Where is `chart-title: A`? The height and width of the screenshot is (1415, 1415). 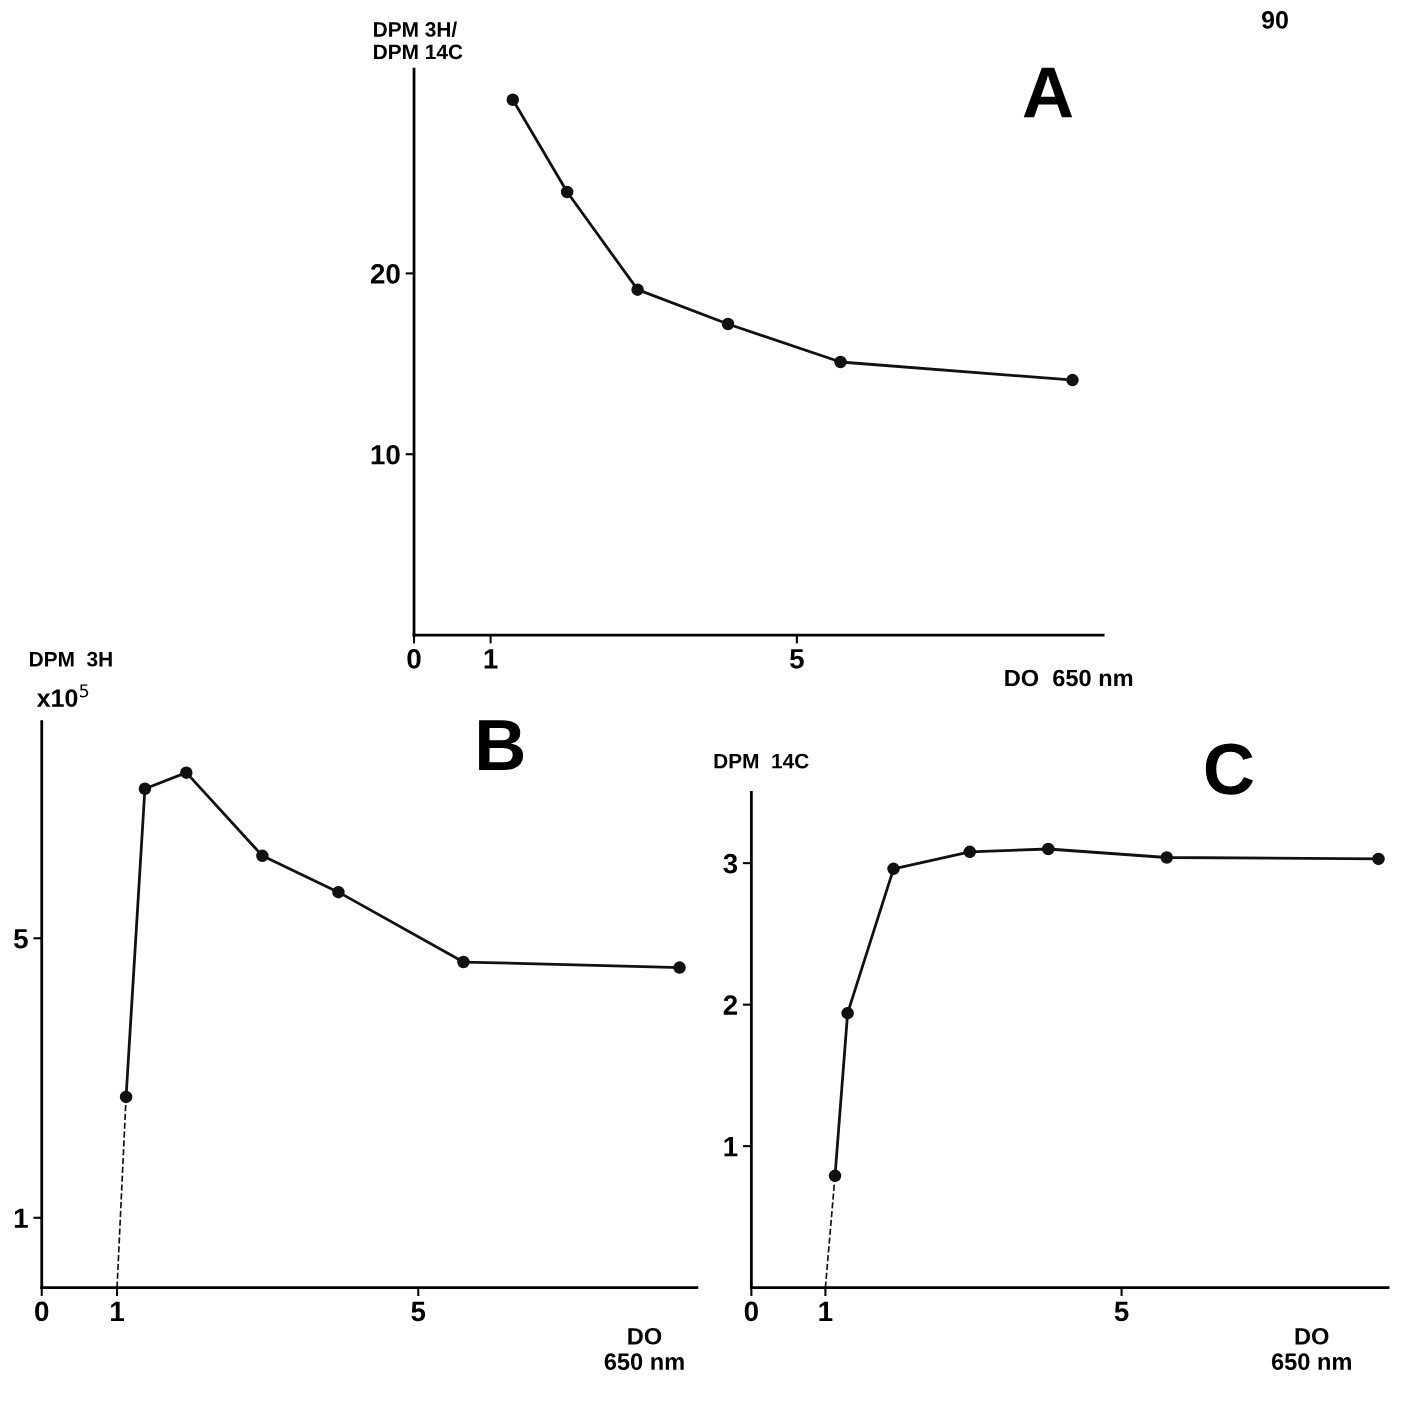
chart-title: A is located at coordinates (1048, 92).